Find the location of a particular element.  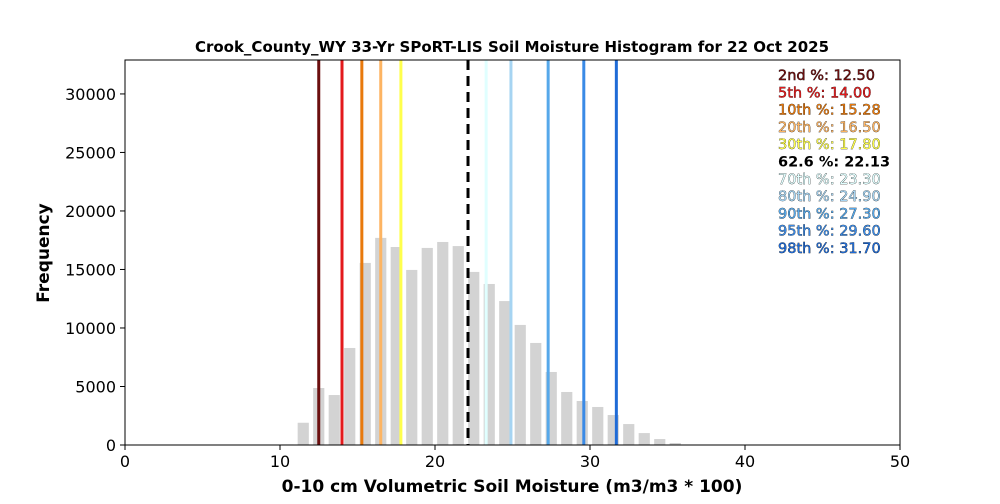

legend-entry: 30th %: 17.80 is located at coordinates (829, 145).